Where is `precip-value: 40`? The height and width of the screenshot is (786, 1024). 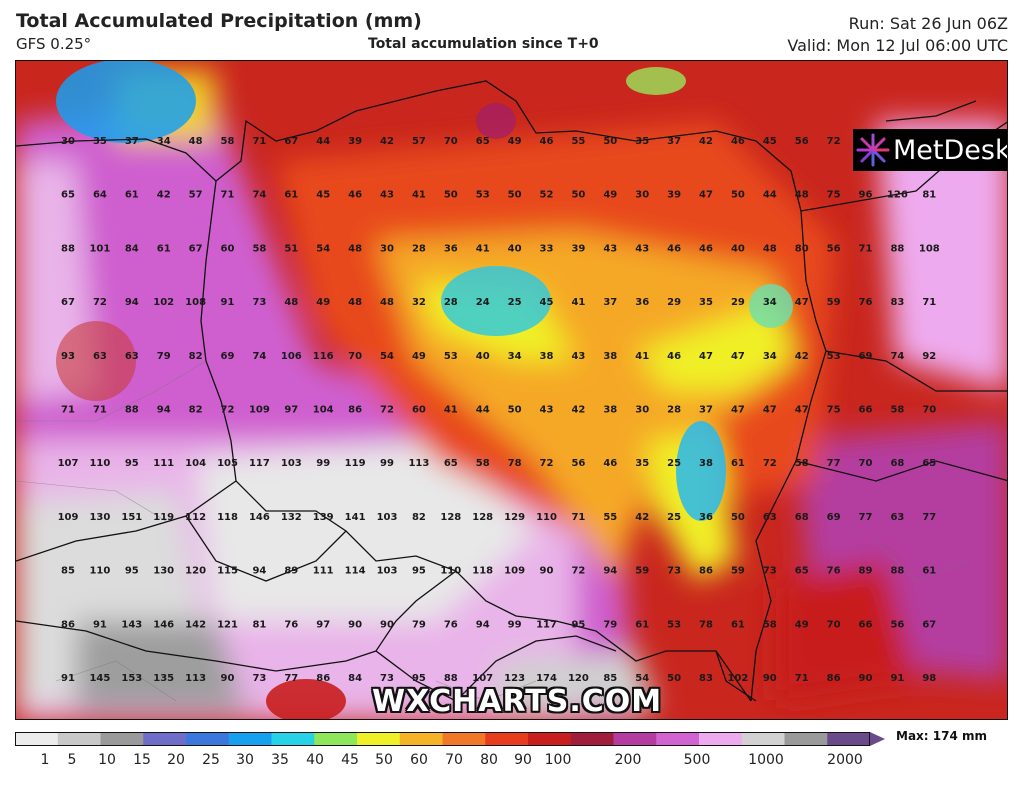
precip-value: 40 is located at coordinates (738, 248).